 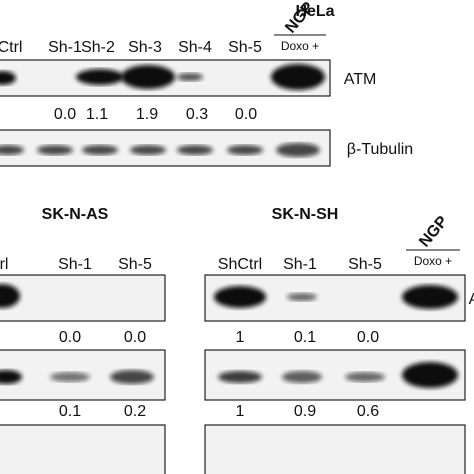 I want to click on quant: 1.1, so click(x=97, y=114).